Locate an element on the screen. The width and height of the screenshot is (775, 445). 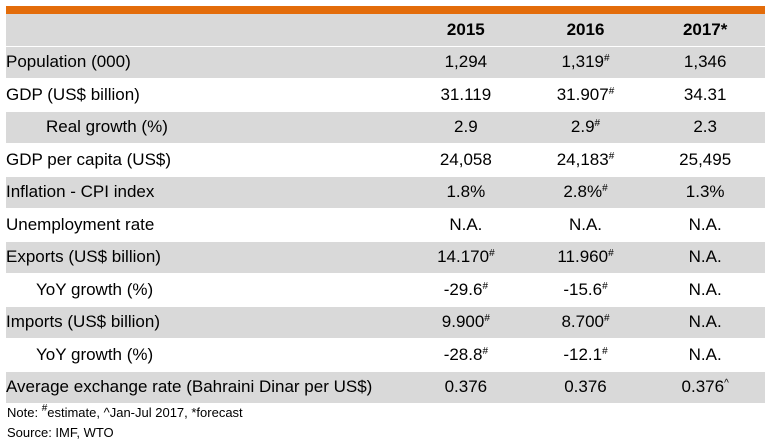
row-label: Real growth (%) is located at coordinates (206, 127).